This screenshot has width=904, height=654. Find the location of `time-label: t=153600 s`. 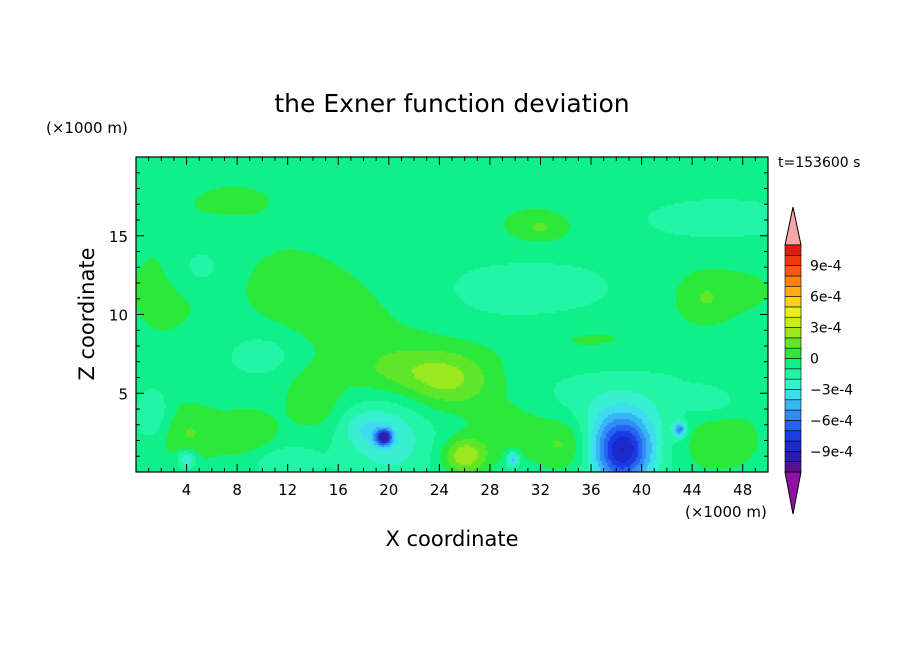

time-label: t=153600 s is located at coordinates (819, 163).